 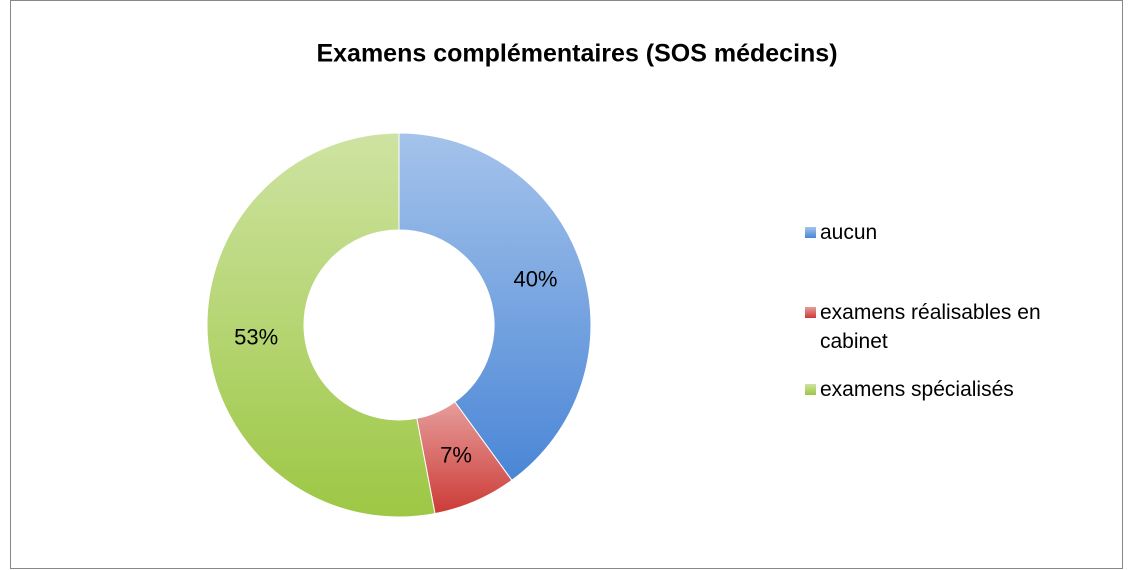 What do you see at coordinates (930, 327) in the screenshot?
I see `legend-label: examens réalisables en cabinet` at bounding box center [930, 327].